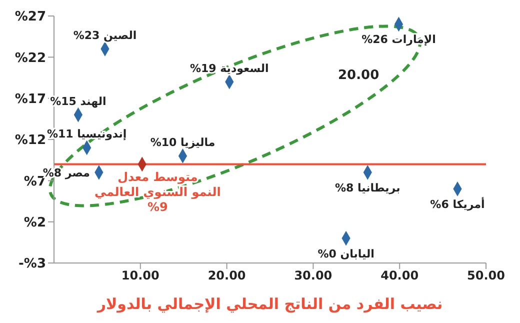  I want to click on y-tick-label: %22, so click(30, 58).